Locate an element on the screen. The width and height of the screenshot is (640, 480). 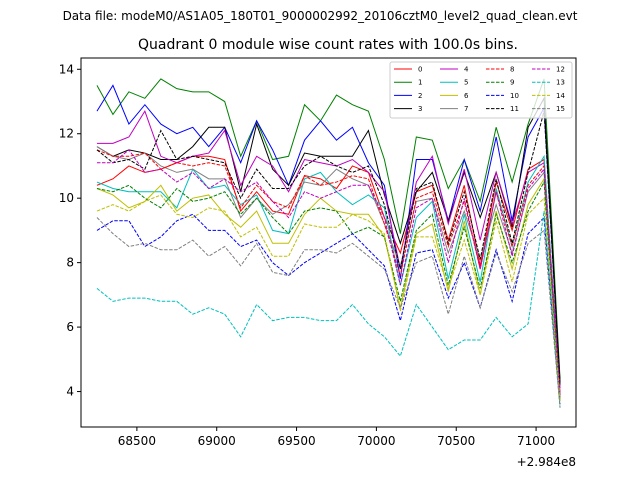
y-tick-label: 14 is located at coordinates (66, 69).